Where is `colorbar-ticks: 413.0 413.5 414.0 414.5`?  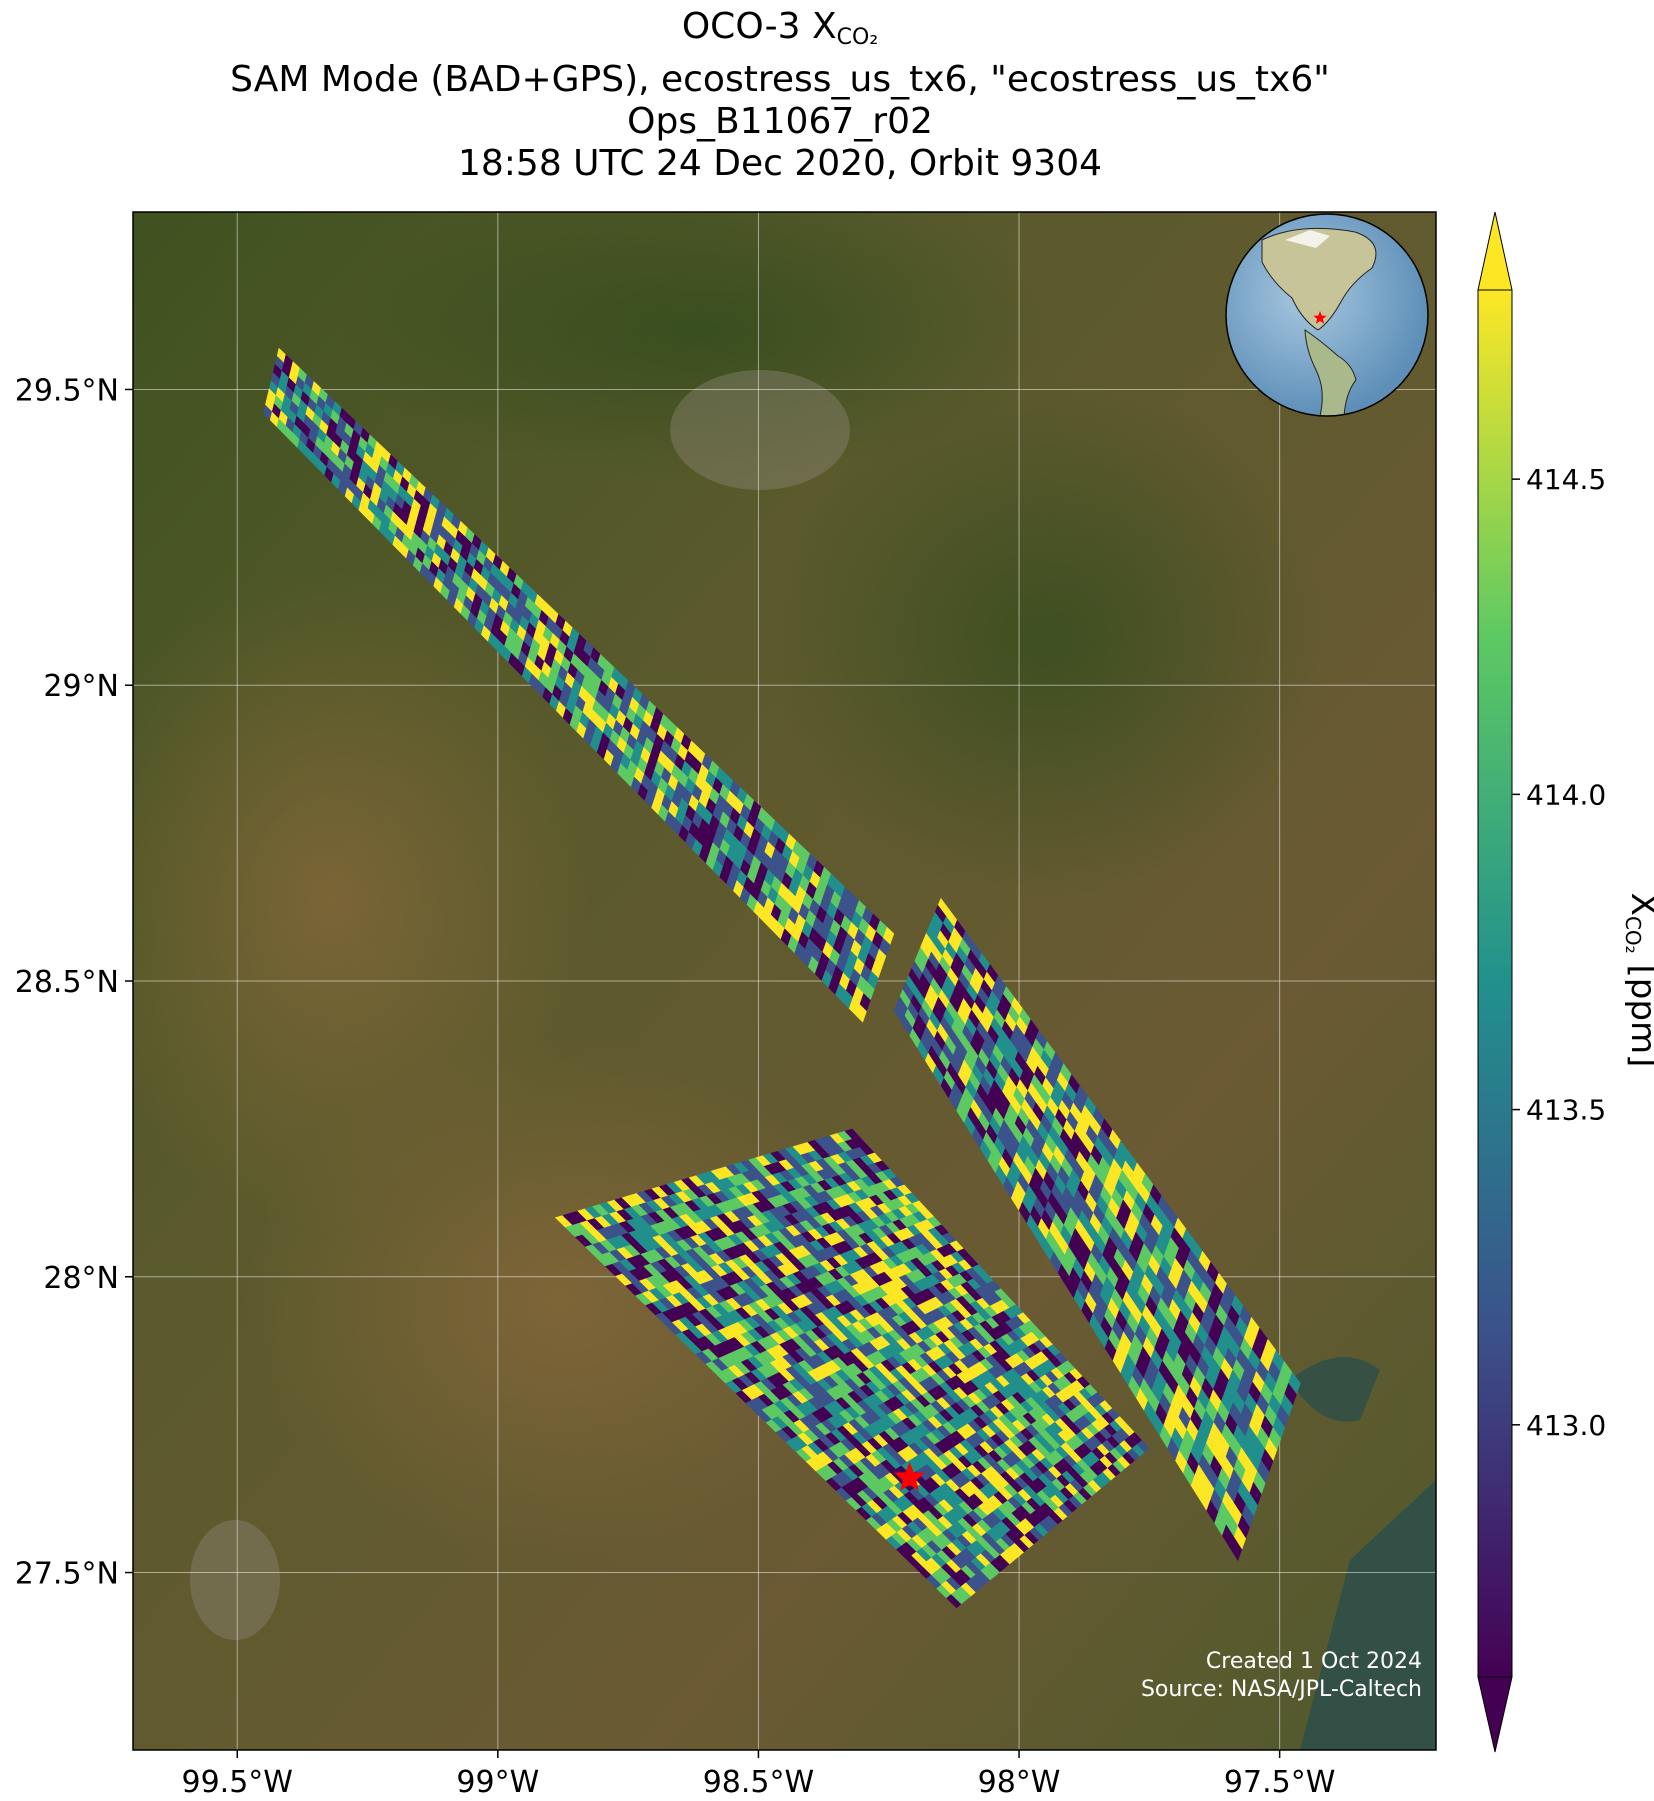 colorbar-ticks: 413.0 413.5 414.0 414.5 is located at coordinates (1559, 952).